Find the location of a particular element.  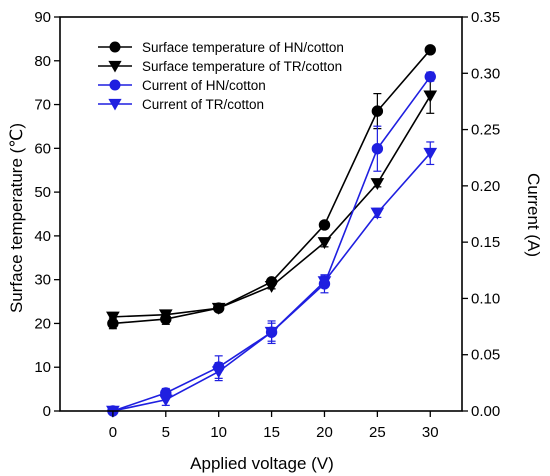

legend-entry-1: Surface temperature of HN/cotton is located at coordinates (221, 47).